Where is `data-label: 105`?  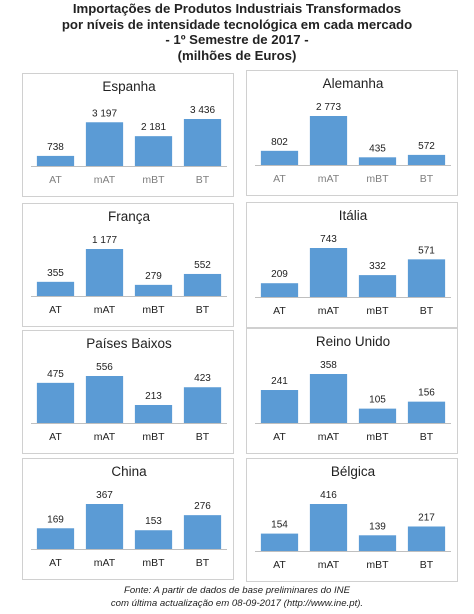 data-label: 105 is located at coordinates (377, 400).